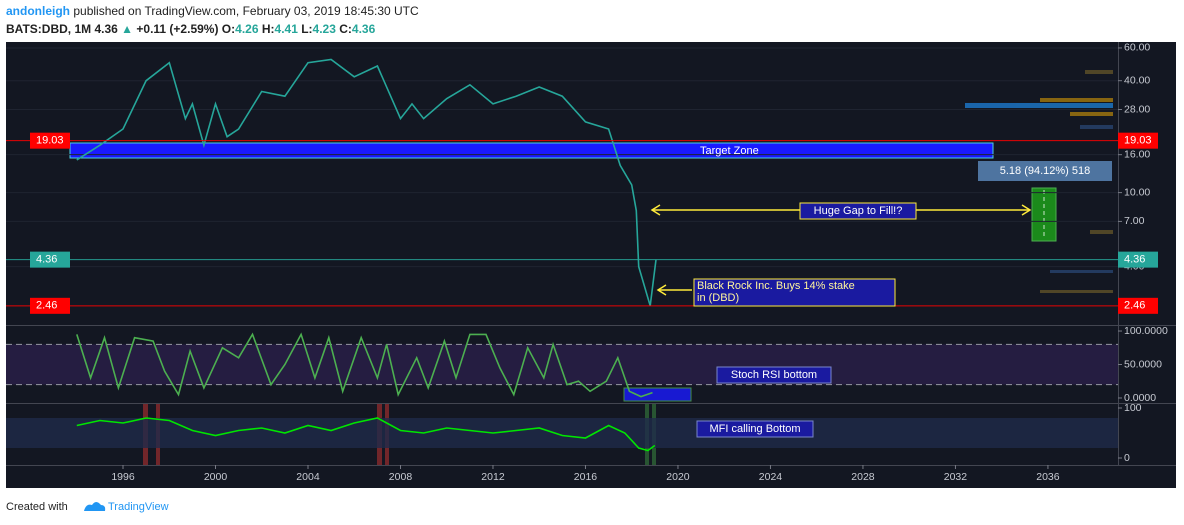  What do you see at coordinates (1146, 331) in the screenshot?
I see `y-tick-label: 100.0000` at bounding box center [1146, 331].